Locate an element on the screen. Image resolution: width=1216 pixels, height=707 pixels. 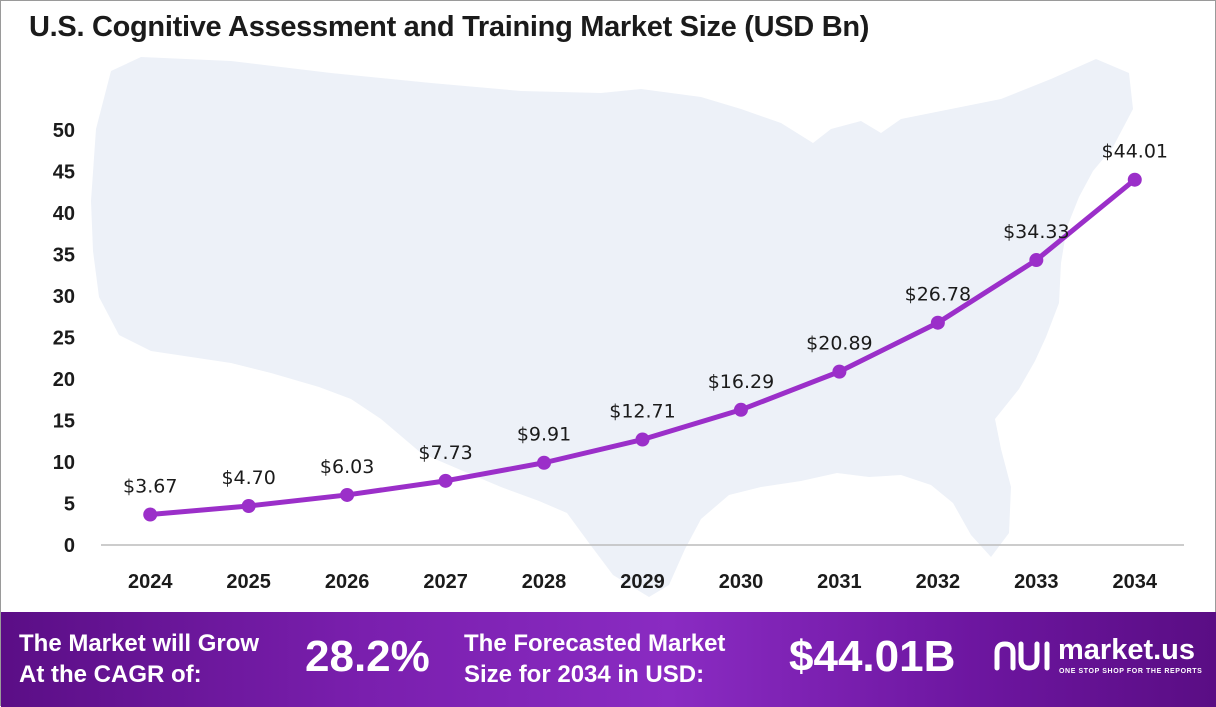
data-label: $9.91 is located at coordinates (544, 435).